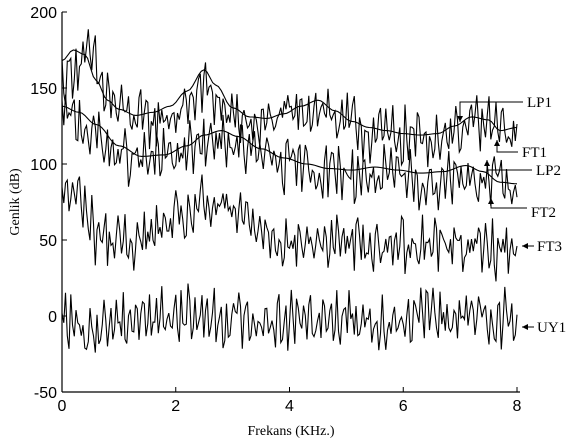  What do you see at coordinates (43, 89) in the screenshot?
I see `y-tick-label: 150` at bounding box center [43, 89].